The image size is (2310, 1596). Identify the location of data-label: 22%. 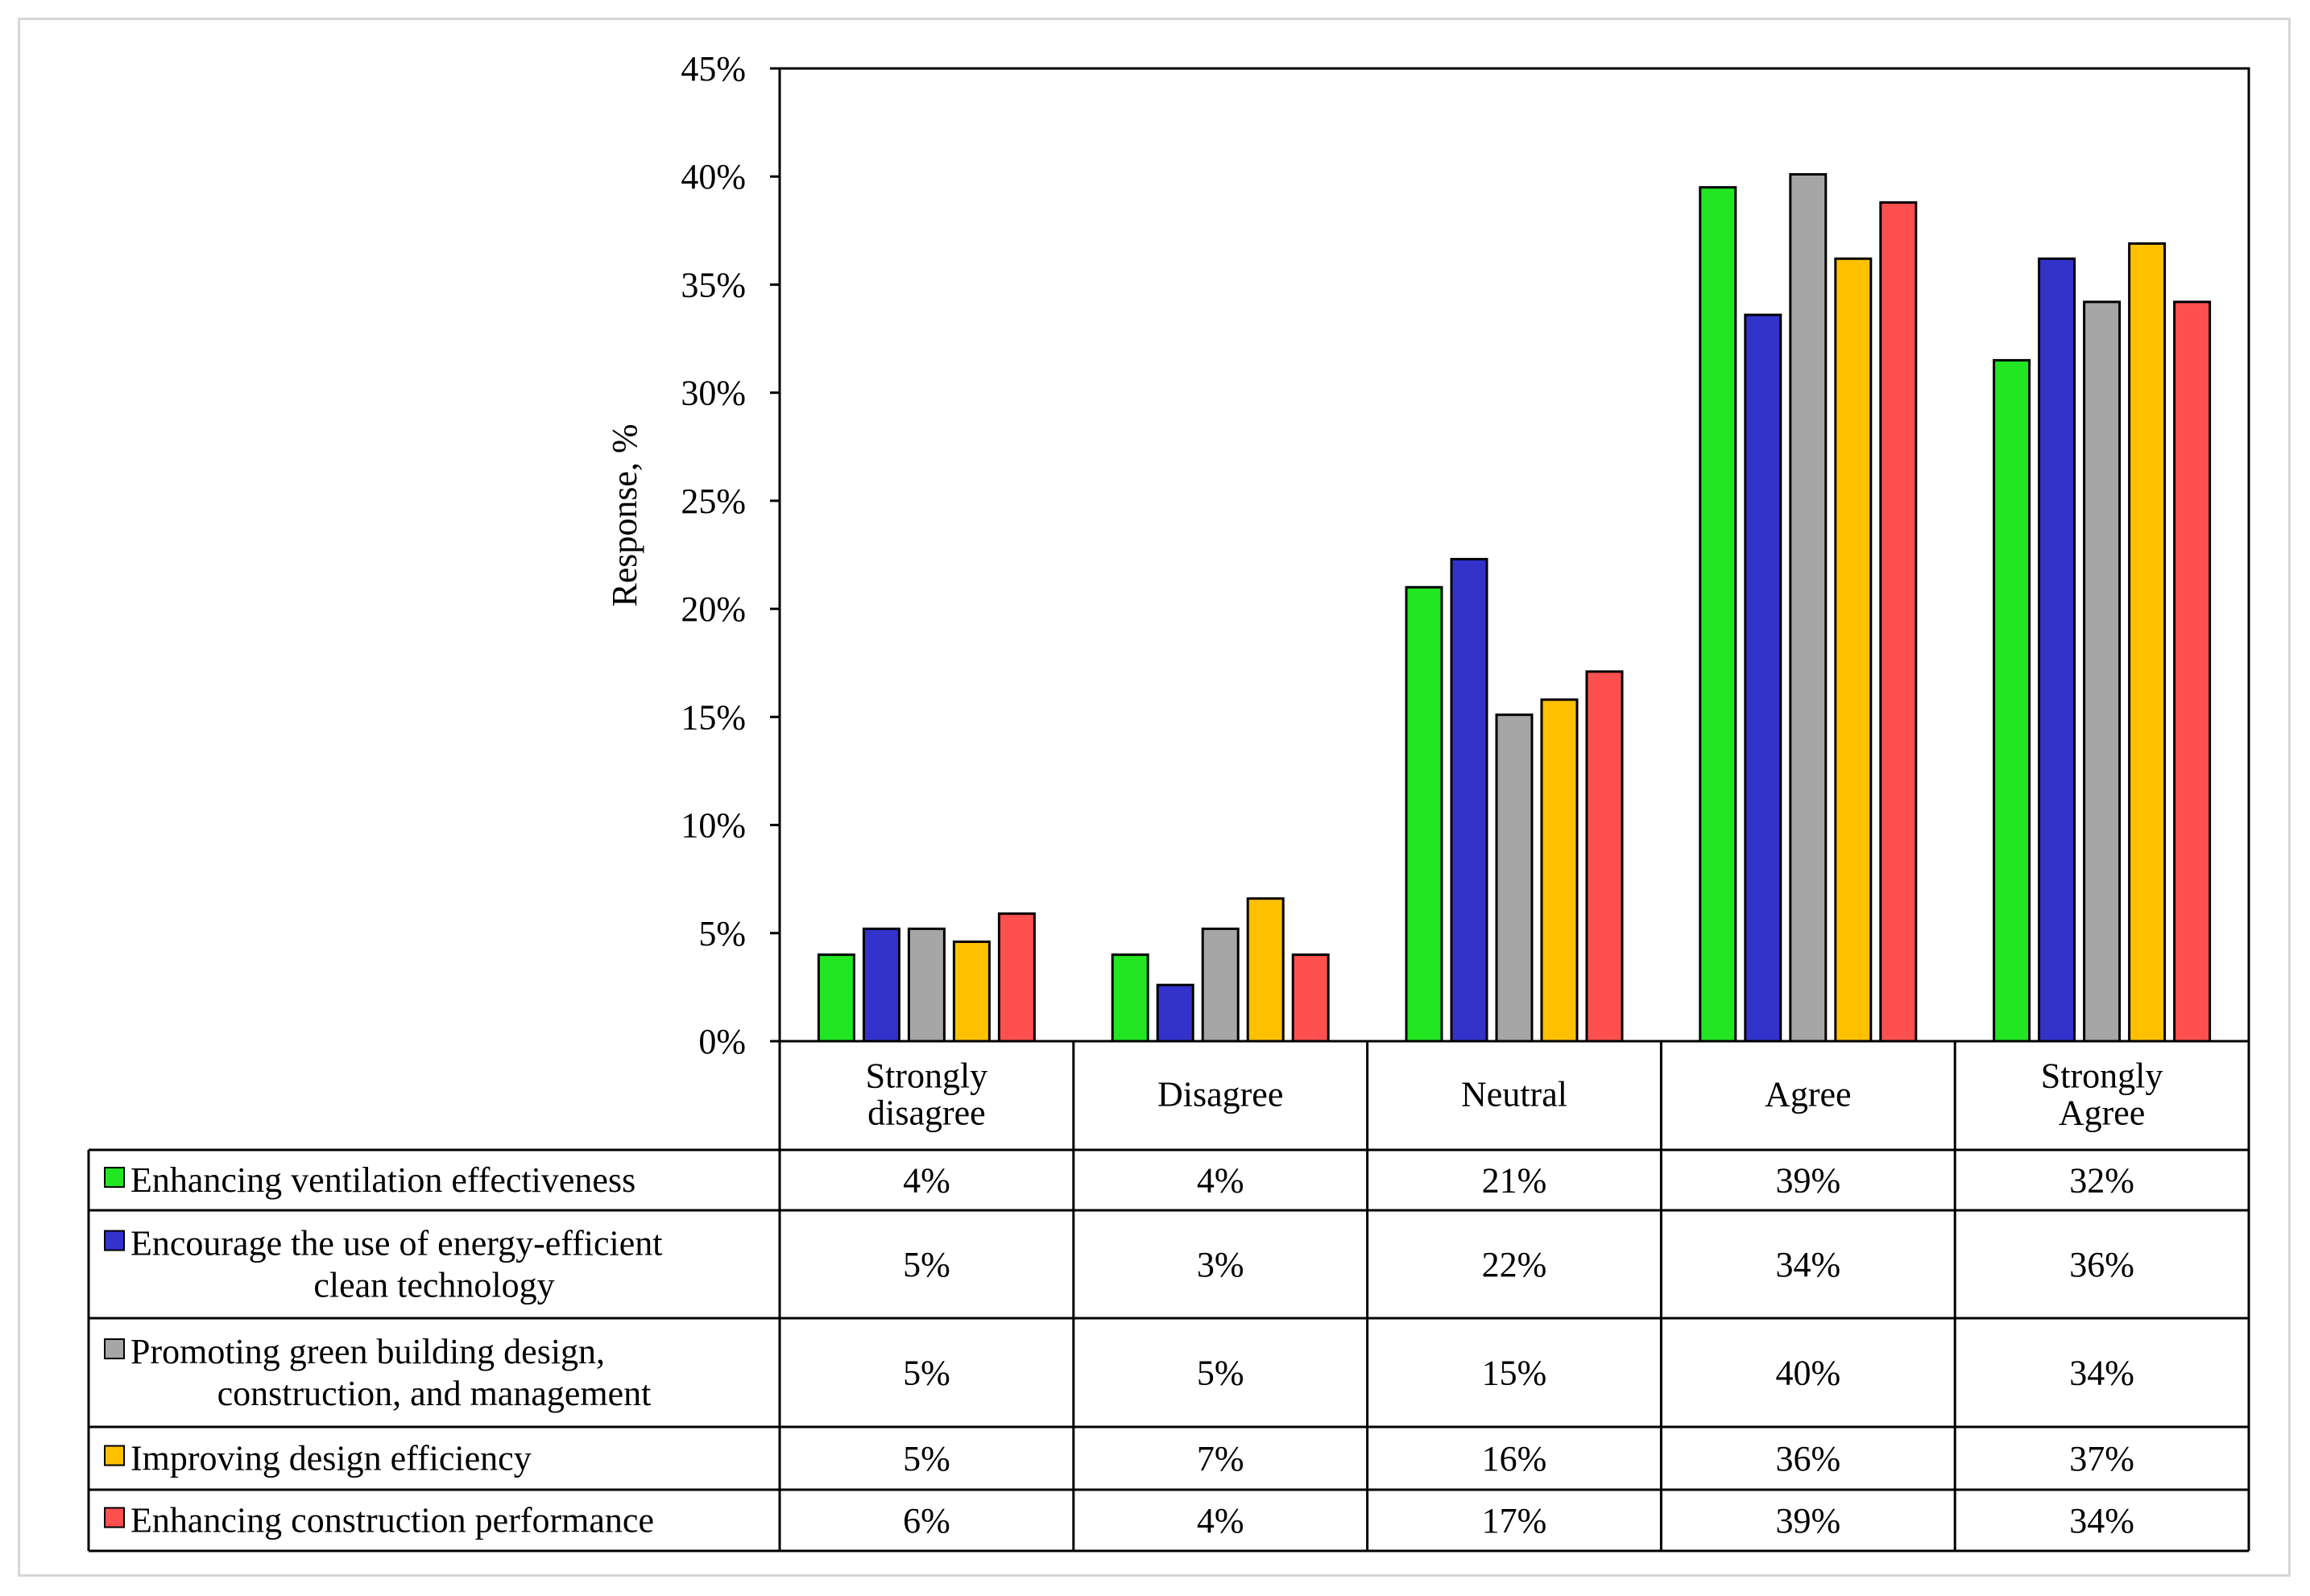
(1514, 1264).